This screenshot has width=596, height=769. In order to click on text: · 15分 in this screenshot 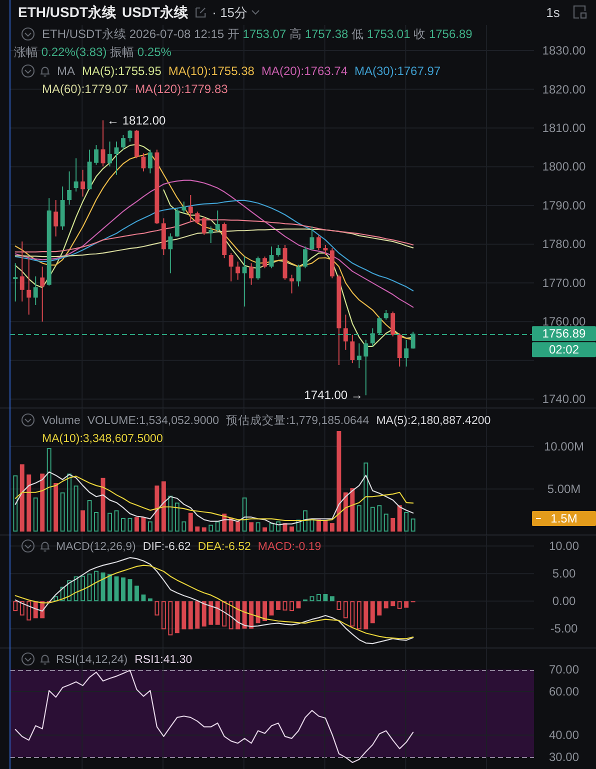, I will do `click(230, 12)`.